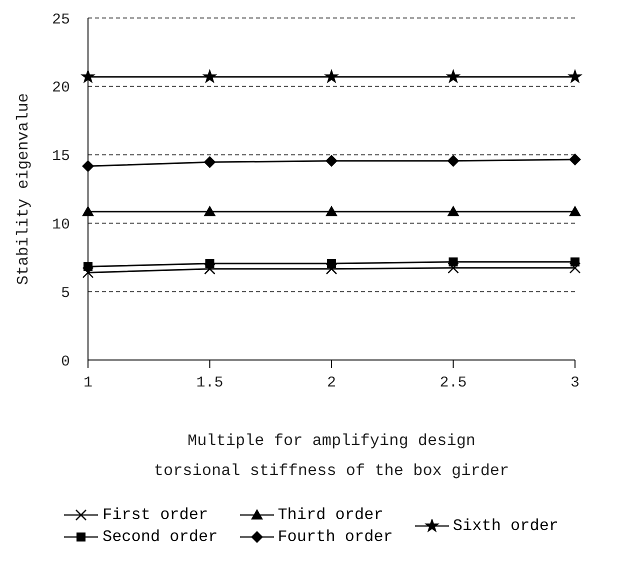 The width and height of the screenshot is (642, 564). Describe the element at coordinates (331, 383) in the screenshot. I see `x-tick-label: 2` at that location.